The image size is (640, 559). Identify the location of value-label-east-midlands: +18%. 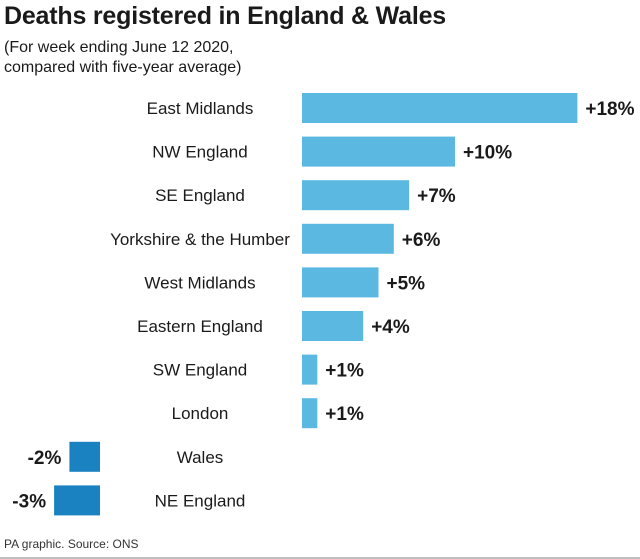
(609, 109).